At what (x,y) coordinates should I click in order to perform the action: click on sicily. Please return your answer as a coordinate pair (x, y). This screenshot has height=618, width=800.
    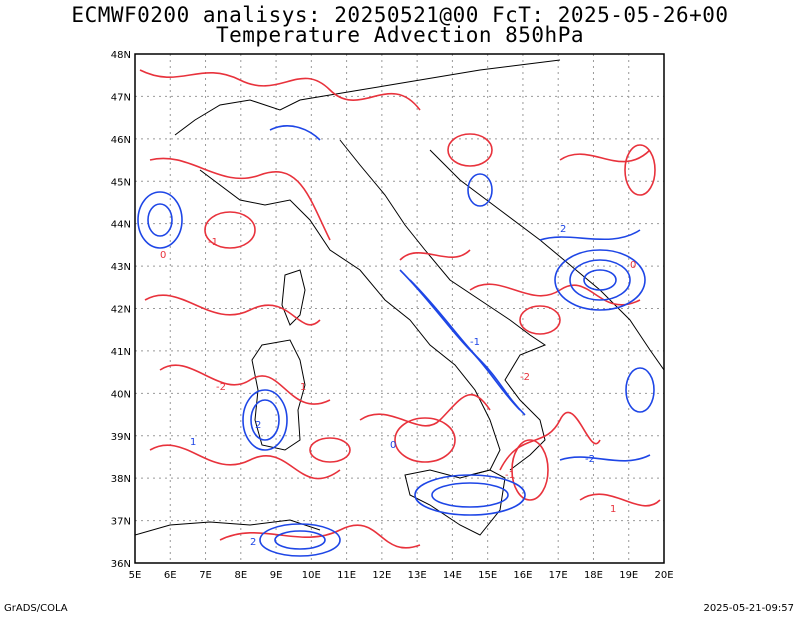
    Looking at the image, I should click on (455, 502).